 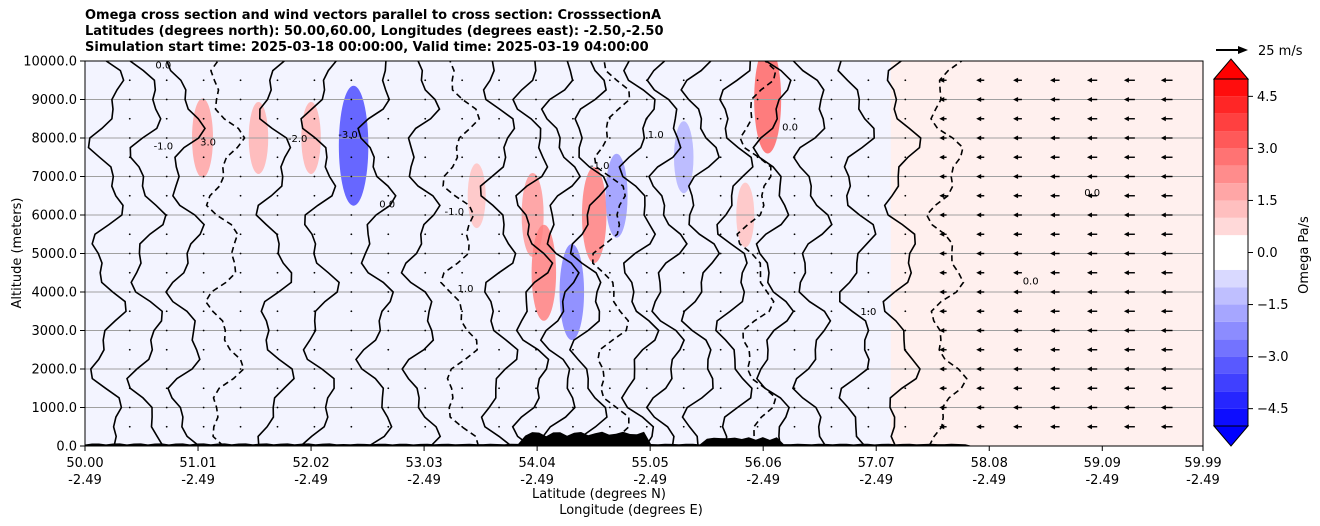 What do you see at coordinates (455, 212) in the screenshot?
I see `contour-label-6: -1.0` at bounding box center [455, 212].